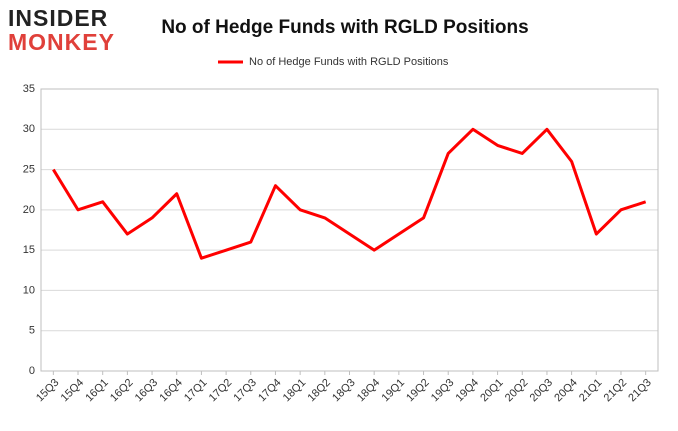 This screenshot has width=678, height=431. What do you see at coordinates (196, 391) in the screenshot?
I see `x-tick-label: 17Q1` at bounding box center [196, 391].